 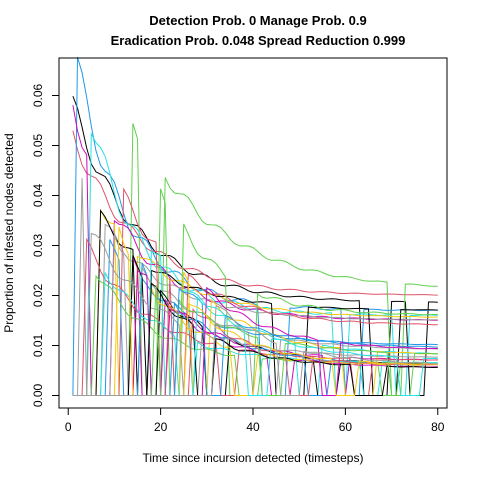 What do you see at coordinates (38, 395) in the screenshot?
I see `y-tick-label: 0.00` at bounding box center [38, 395].